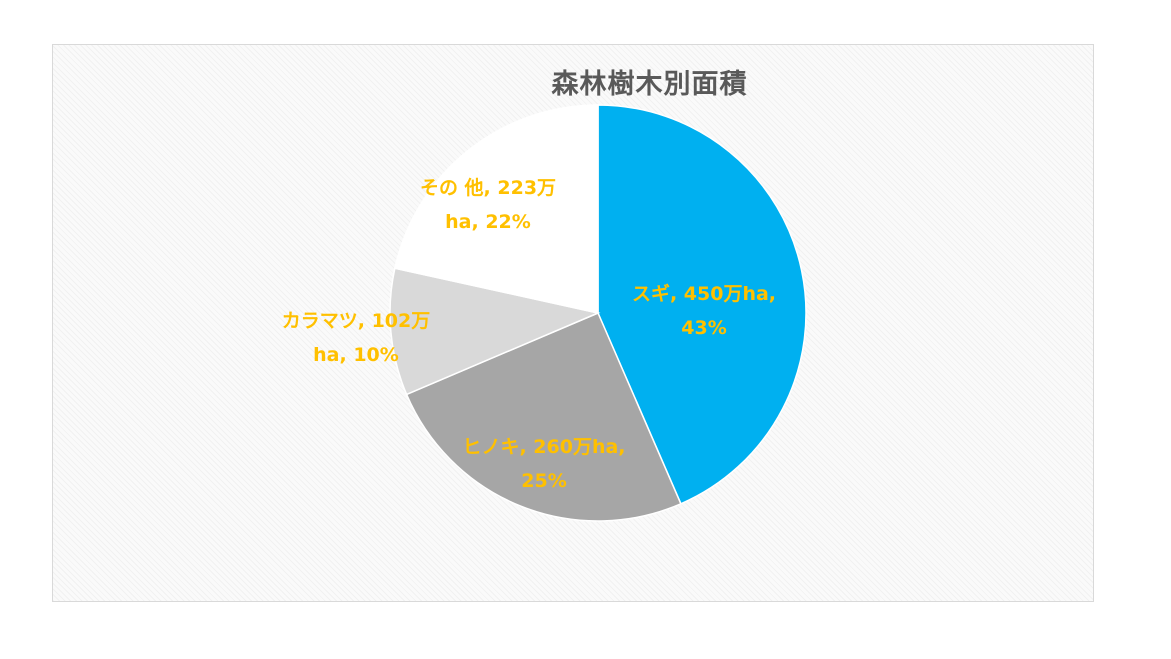  Describe the element at coordinates (488, 187) in the screenshot. I see `slice-label-line: その 他, 223万` at that location.